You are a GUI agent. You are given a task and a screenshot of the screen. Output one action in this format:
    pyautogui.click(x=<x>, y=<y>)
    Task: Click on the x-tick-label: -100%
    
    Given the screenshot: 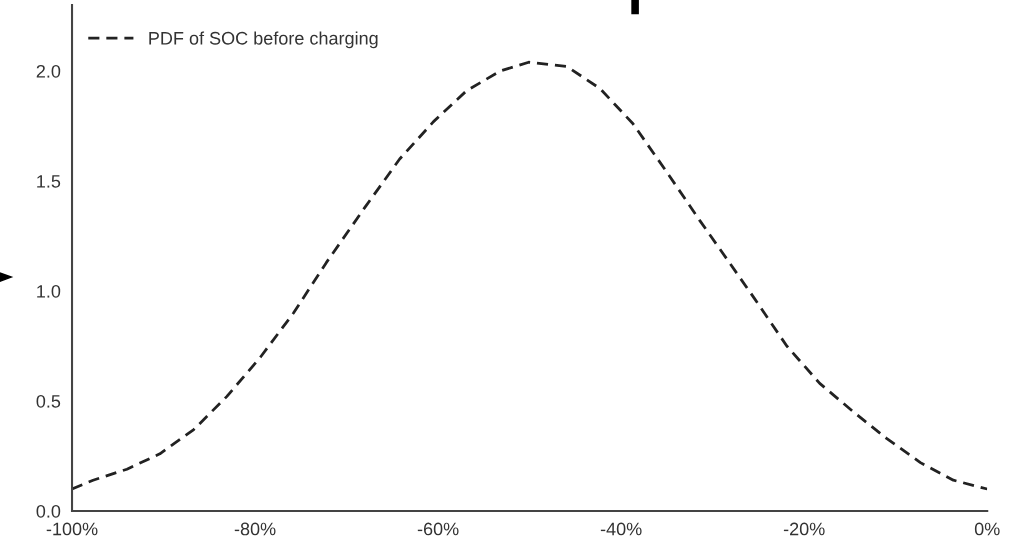 What is the action you would take?
    pyautogui.click(x=72, y=529)
    